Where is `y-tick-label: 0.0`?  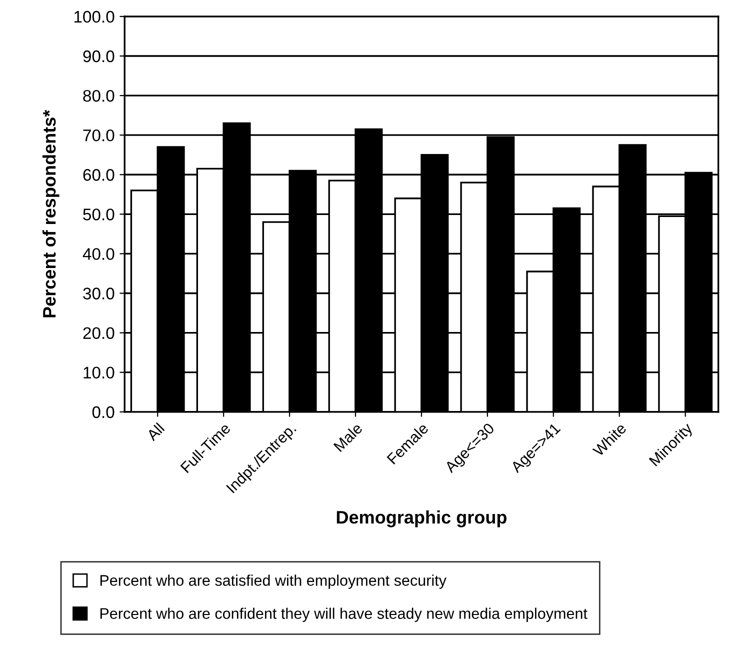
y-tick-label: 0.0 is located at coordinates (103, 412).